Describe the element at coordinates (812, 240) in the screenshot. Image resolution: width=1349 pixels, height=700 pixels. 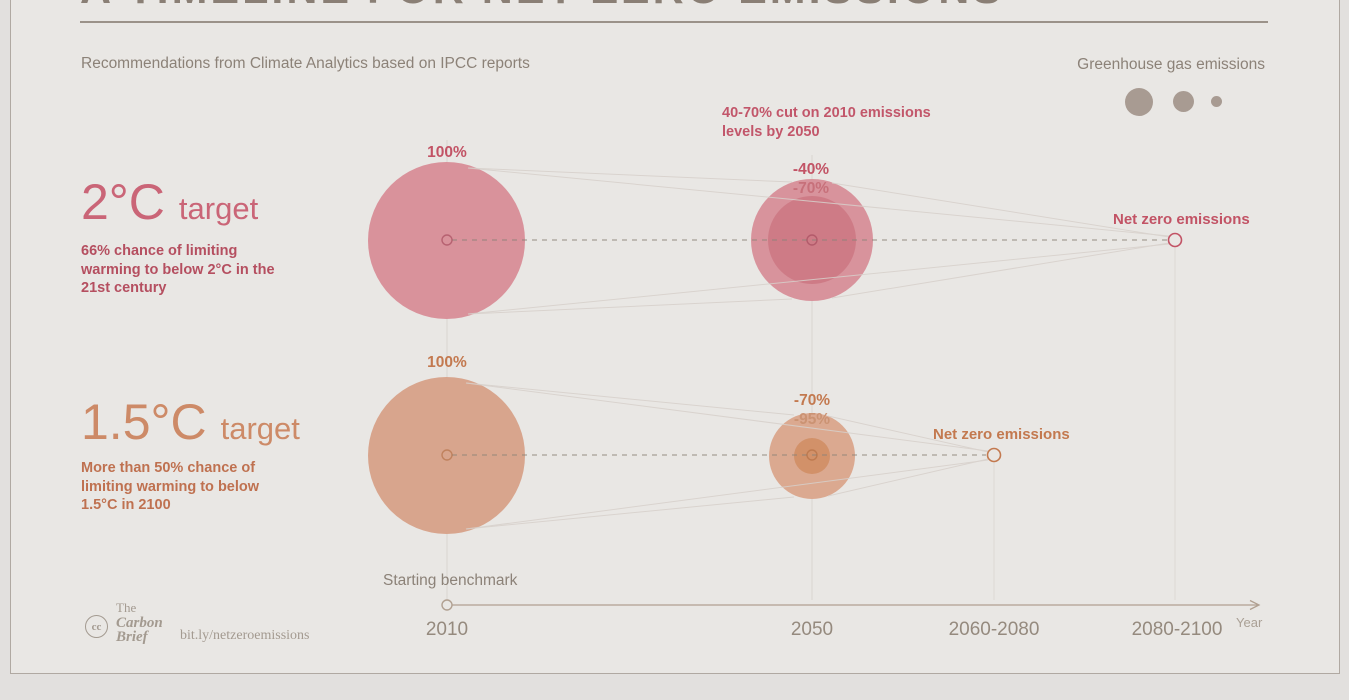
I see `marker-2c-2050` at that location.